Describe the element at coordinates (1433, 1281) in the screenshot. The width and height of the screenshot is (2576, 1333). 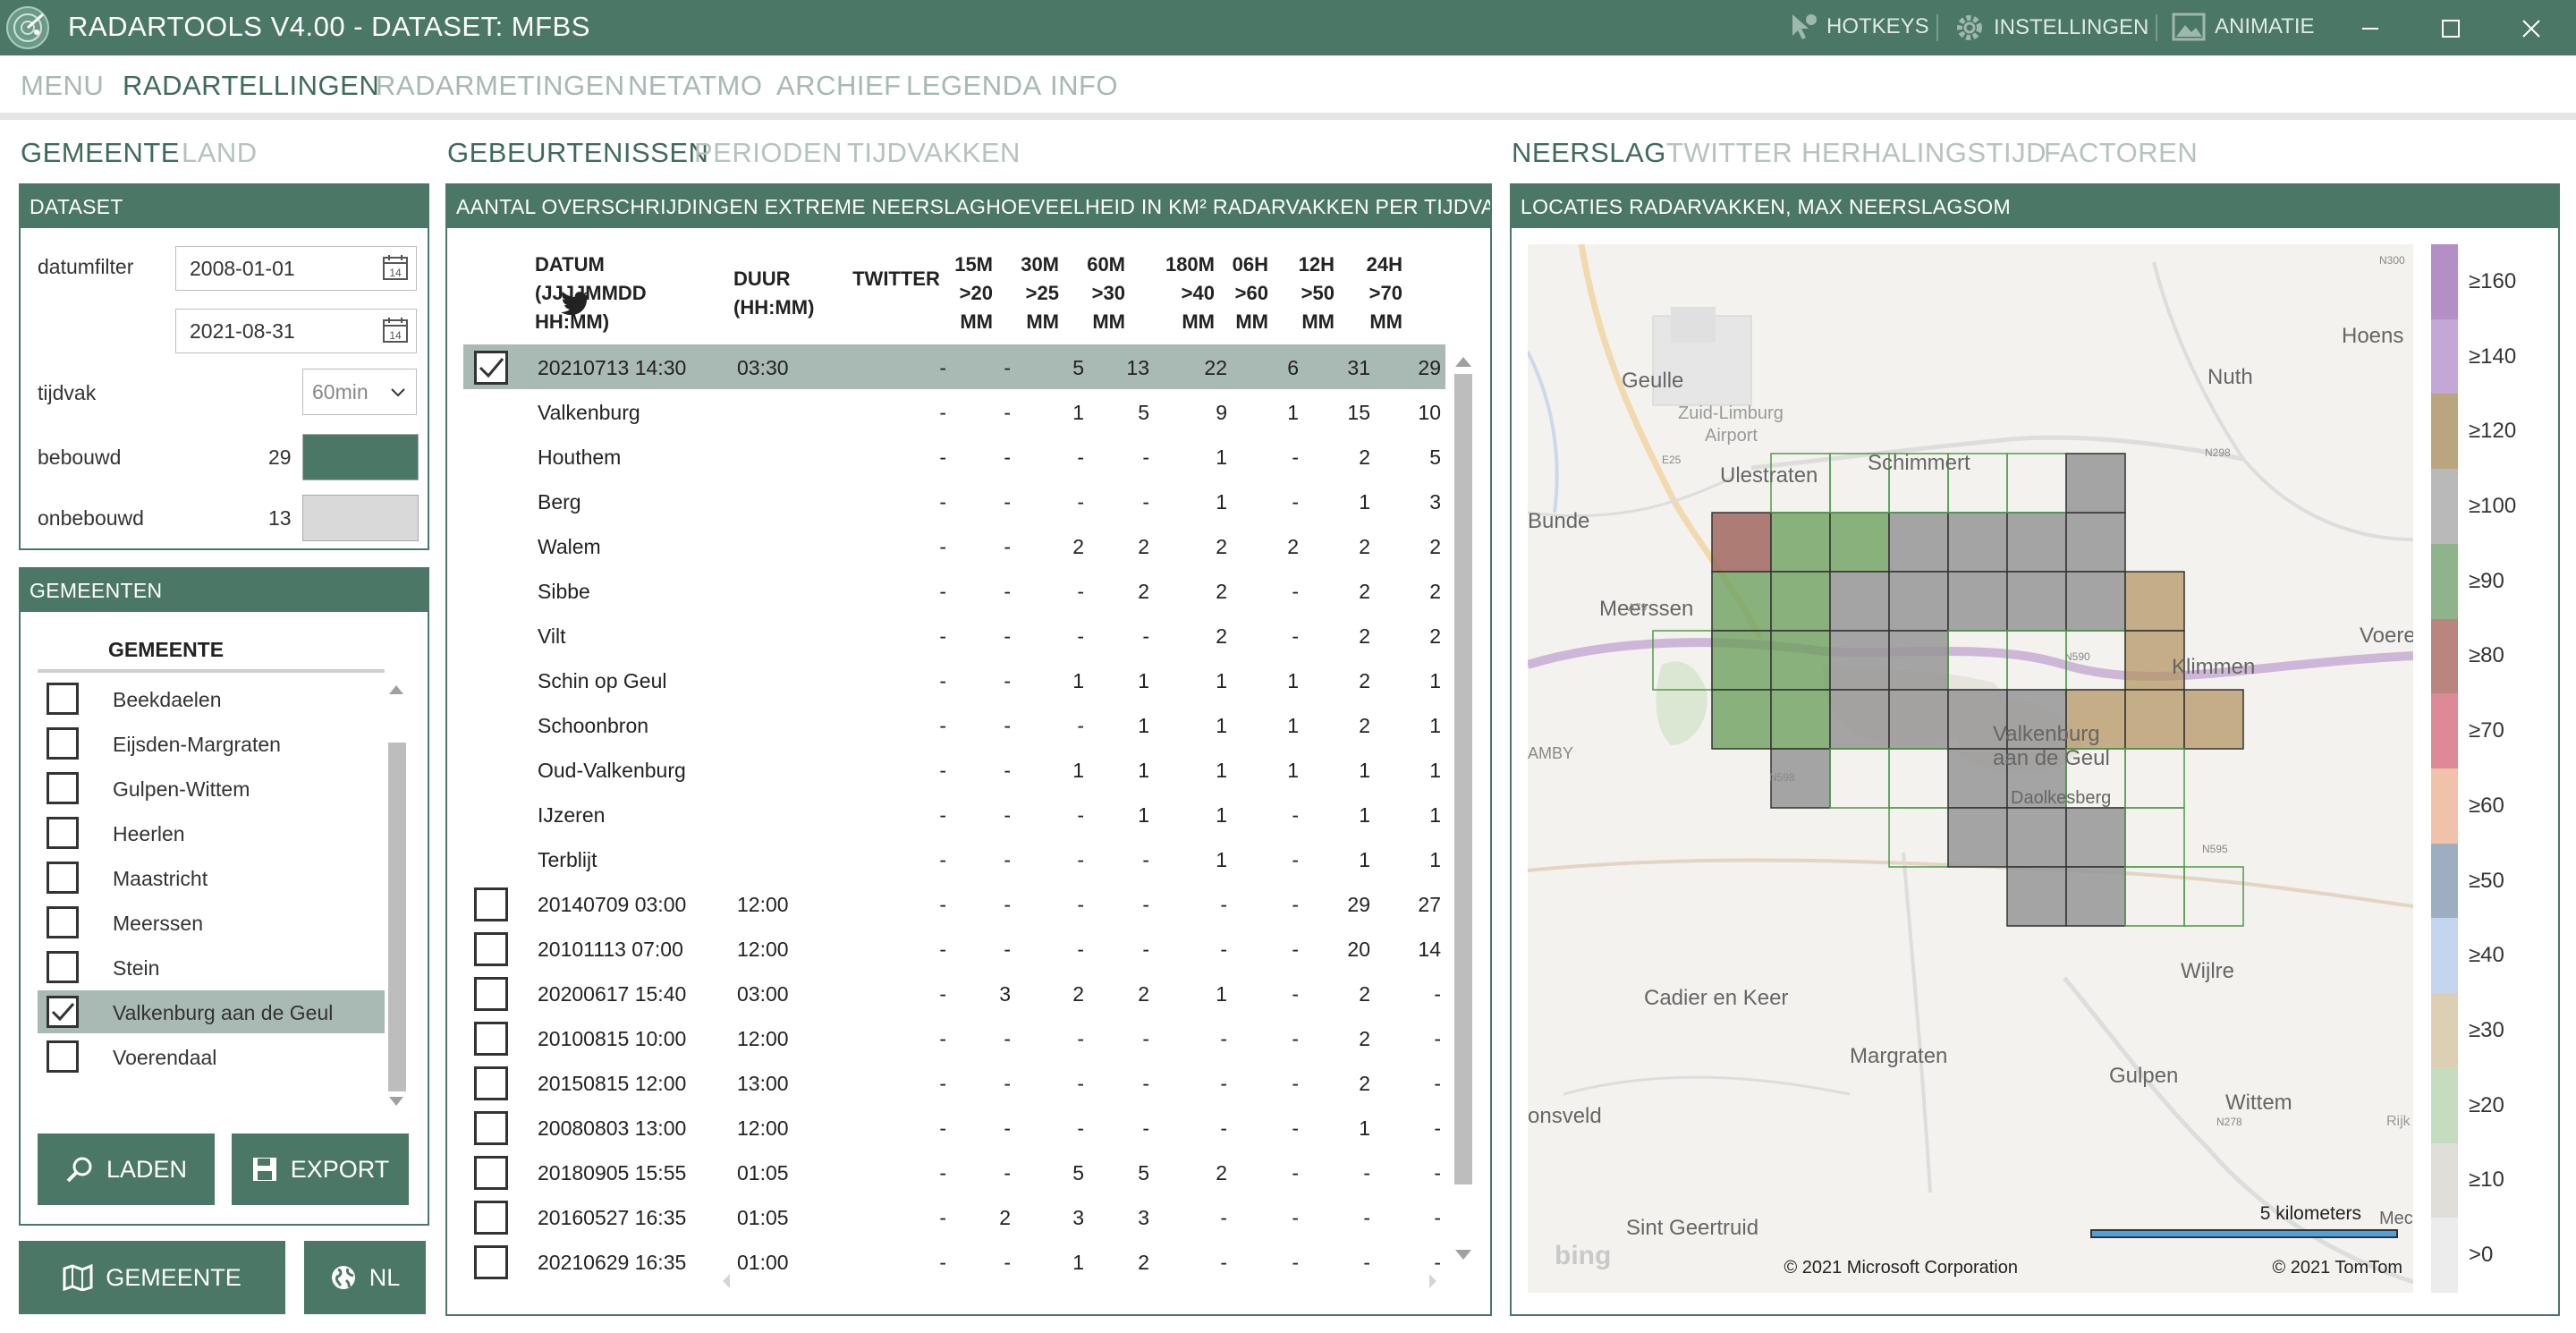
I see `scroll-right-icon` at that location.